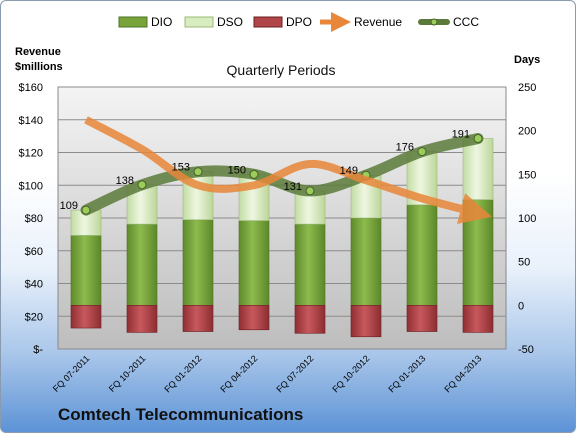 The width and height of the screenshot is (576, 433). I want to click on category-label: FQ 10-2012, so click(350, 373).